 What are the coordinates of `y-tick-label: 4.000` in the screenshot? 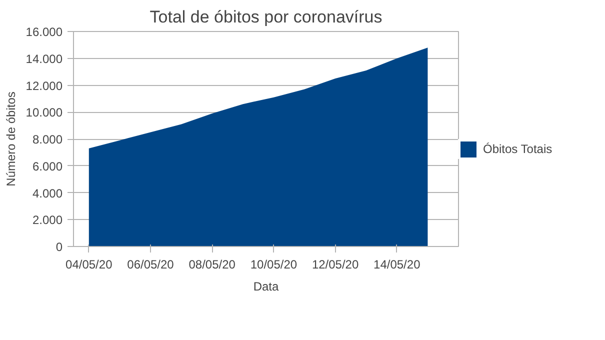 It's located at (47, 193).